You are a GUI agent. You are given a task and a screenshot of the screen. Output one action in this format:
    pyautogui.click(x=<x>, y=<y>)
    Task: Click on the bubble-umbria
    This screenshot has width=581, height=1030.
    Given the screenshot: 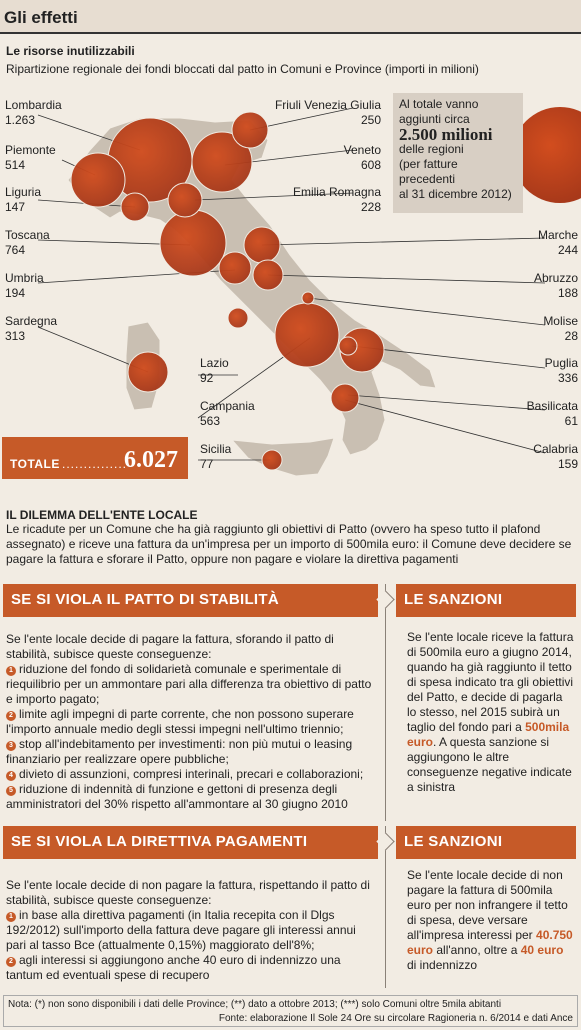 What is the action you would take?
    pyautogui.click(x=235, y=268)
    